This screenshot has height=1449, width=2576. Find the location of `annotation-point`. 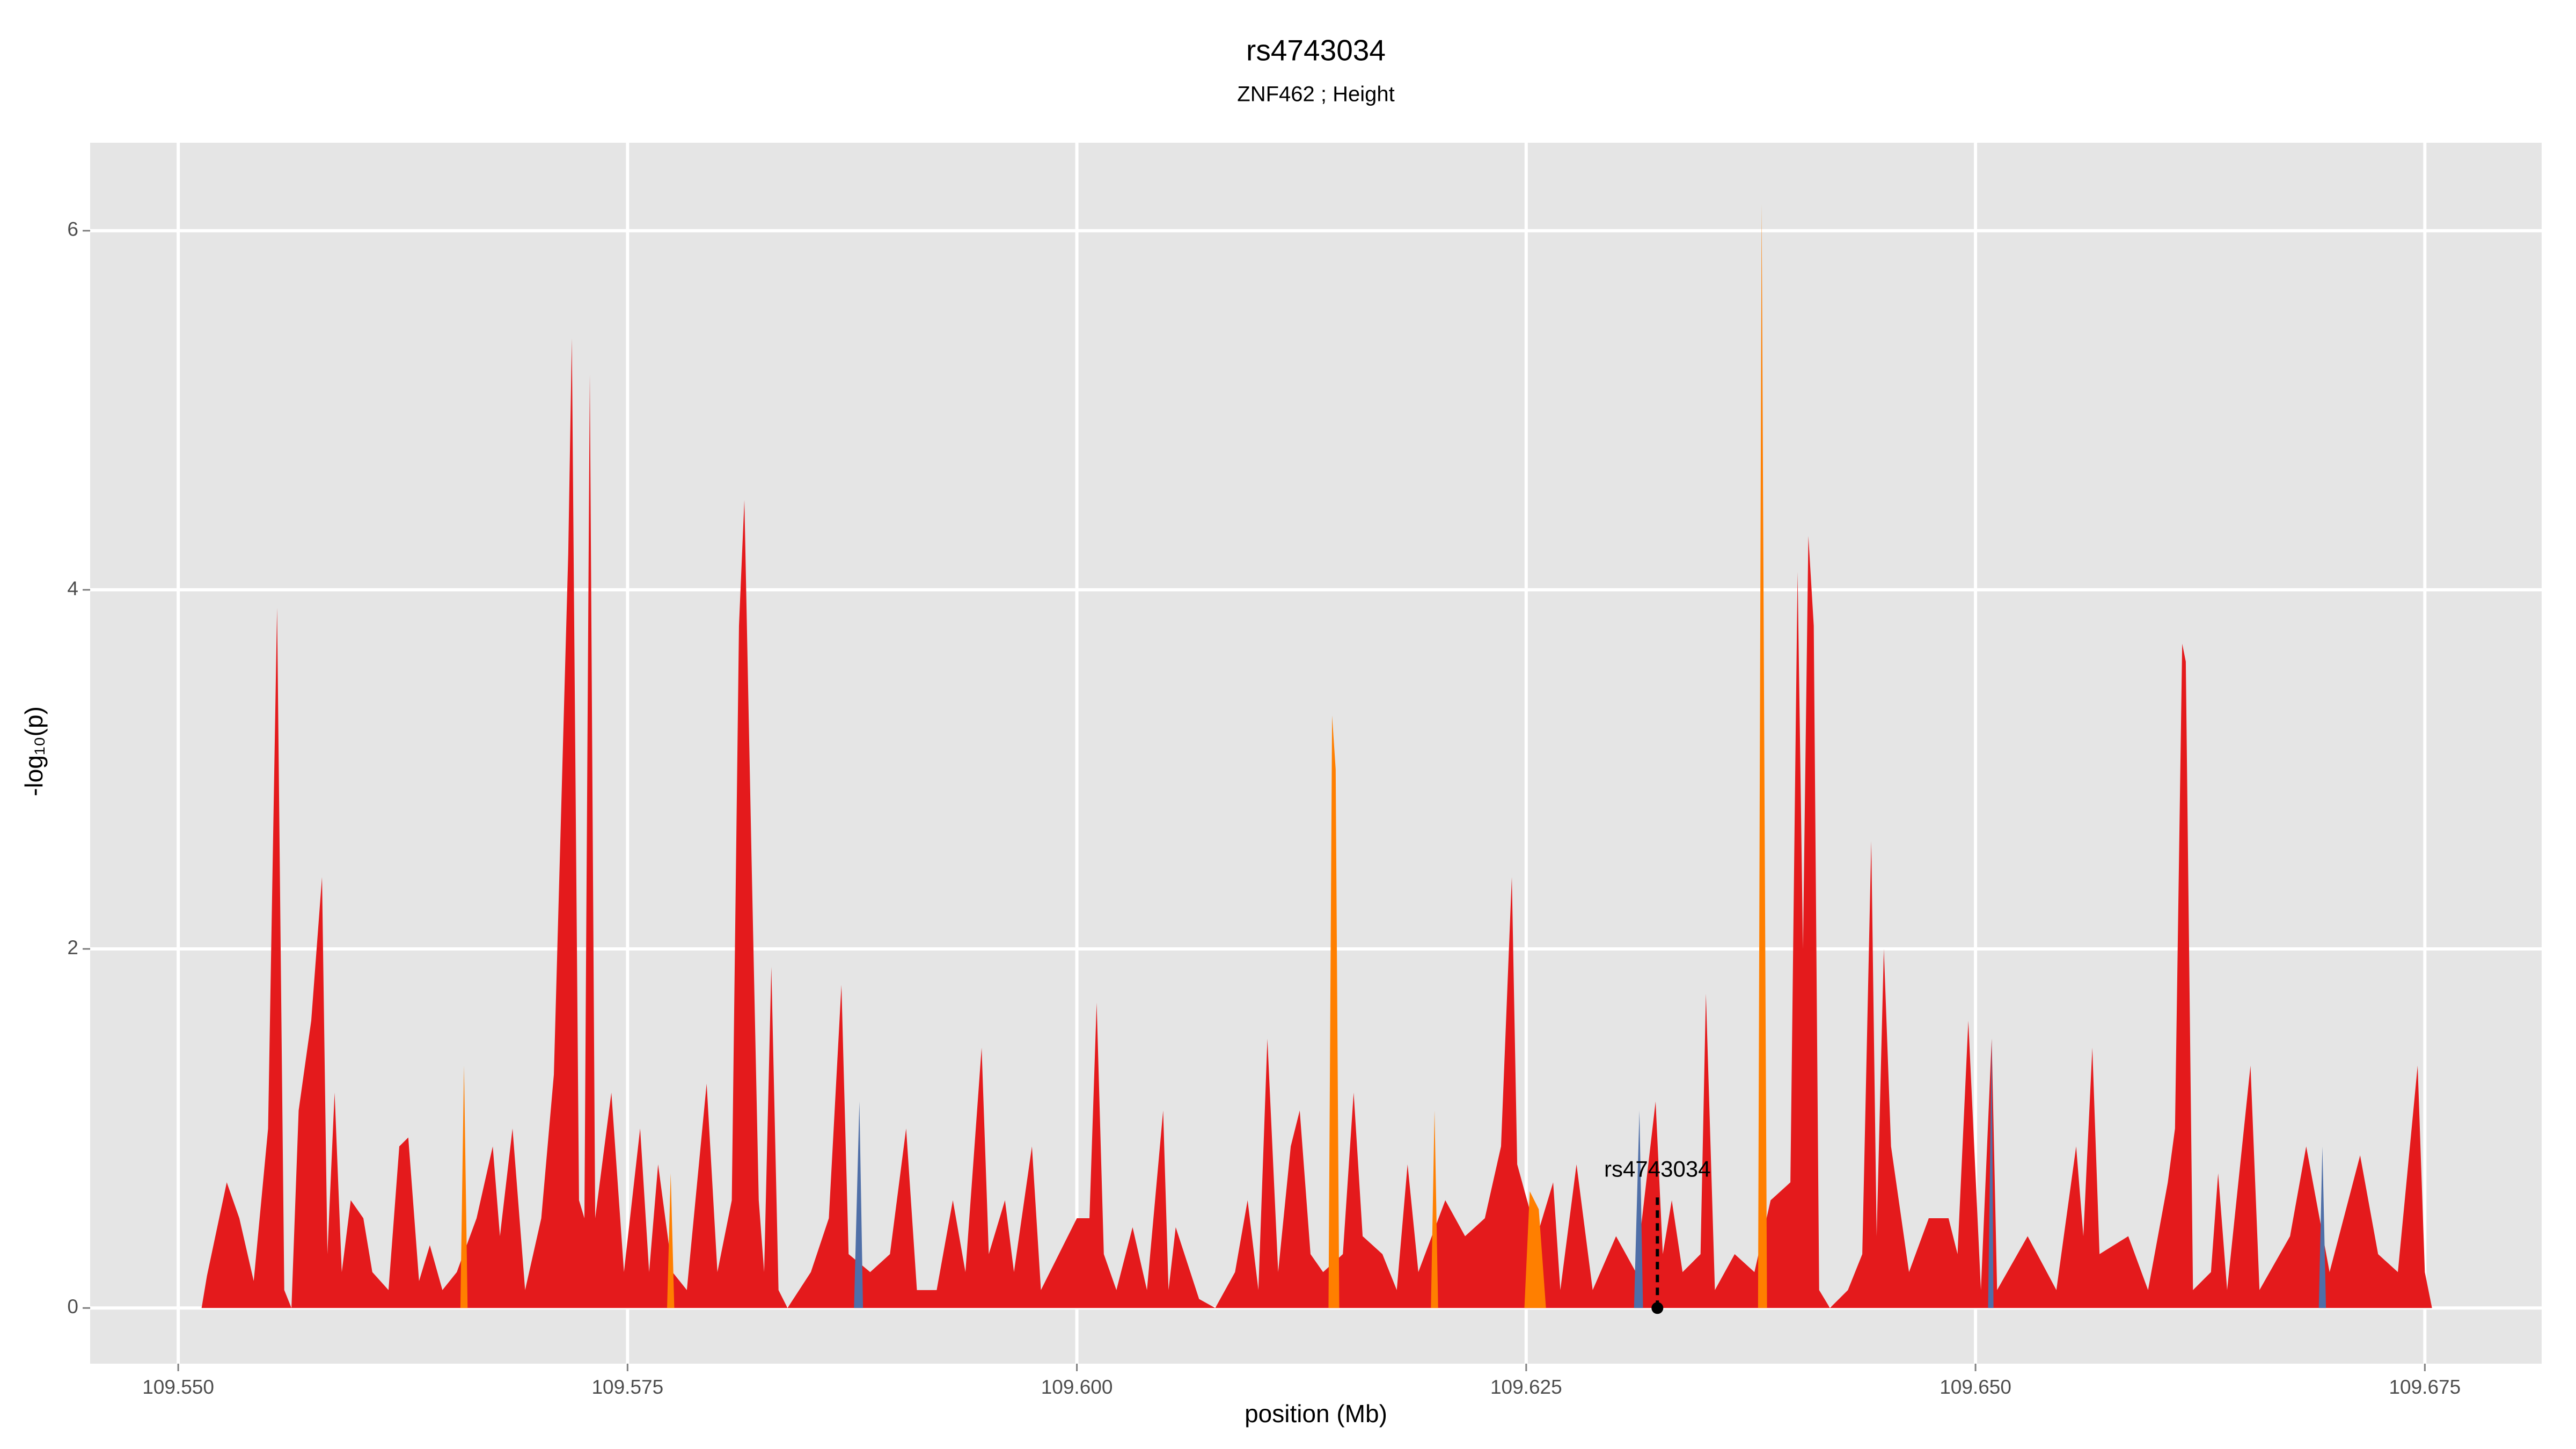

annotation-point is located at coordinates (1657, 1308).